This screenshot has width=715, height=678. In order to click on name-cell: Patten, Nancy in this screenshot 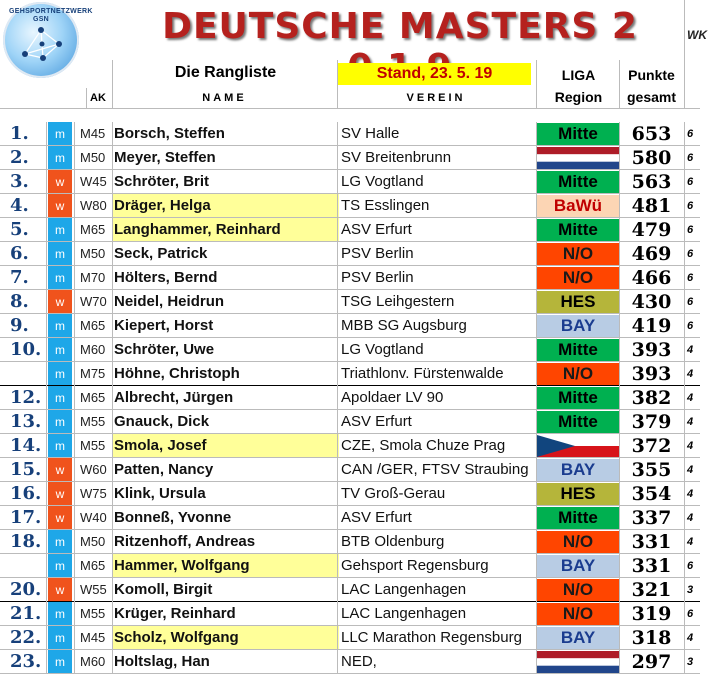, I will do `click(164, 469)`.